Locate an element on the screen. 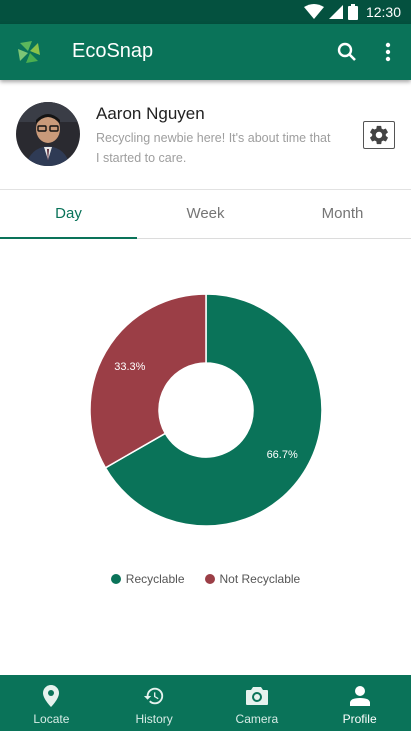 The height and width of the screenshot is (731, 411). chart-legend: Recyclable Not Recyclable is located at coordinates (205, 579).